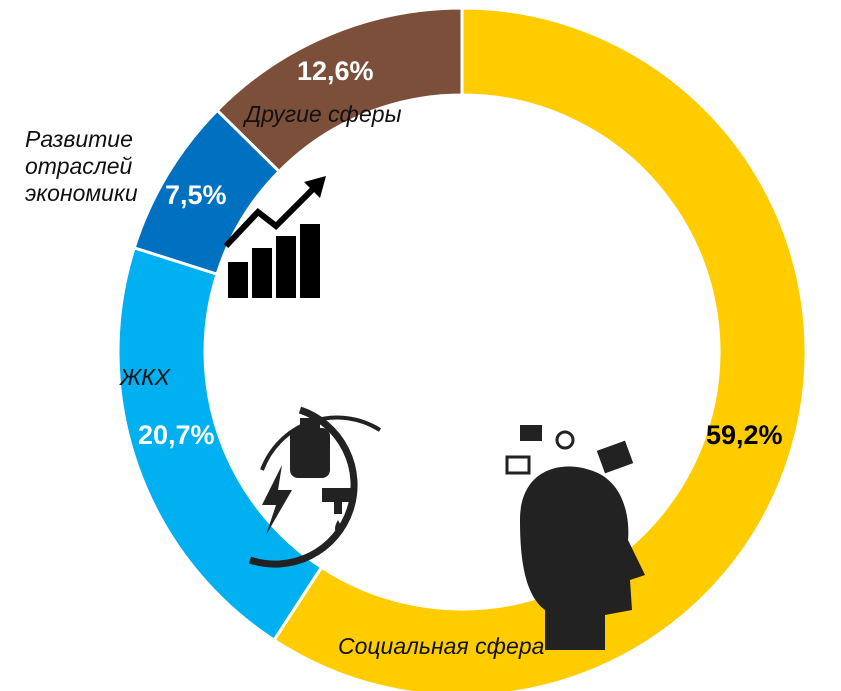 The image size is (841, 691). What do you see at coordinates (335, 71) in the screenshot?
I see `value-label: 12,6%` at bounding box center [335, 71].